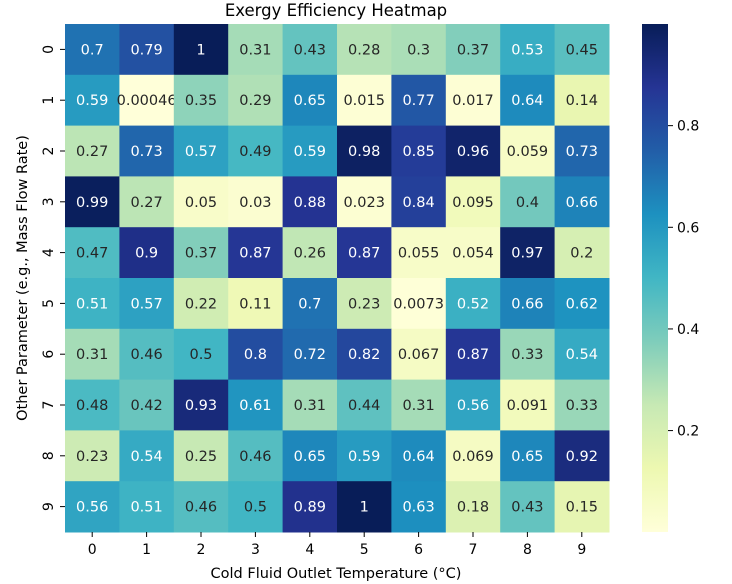 The width and height of the screenshot is (732, 584). I want to click on heatmap-cell-r6-c9, so click(582, 354).